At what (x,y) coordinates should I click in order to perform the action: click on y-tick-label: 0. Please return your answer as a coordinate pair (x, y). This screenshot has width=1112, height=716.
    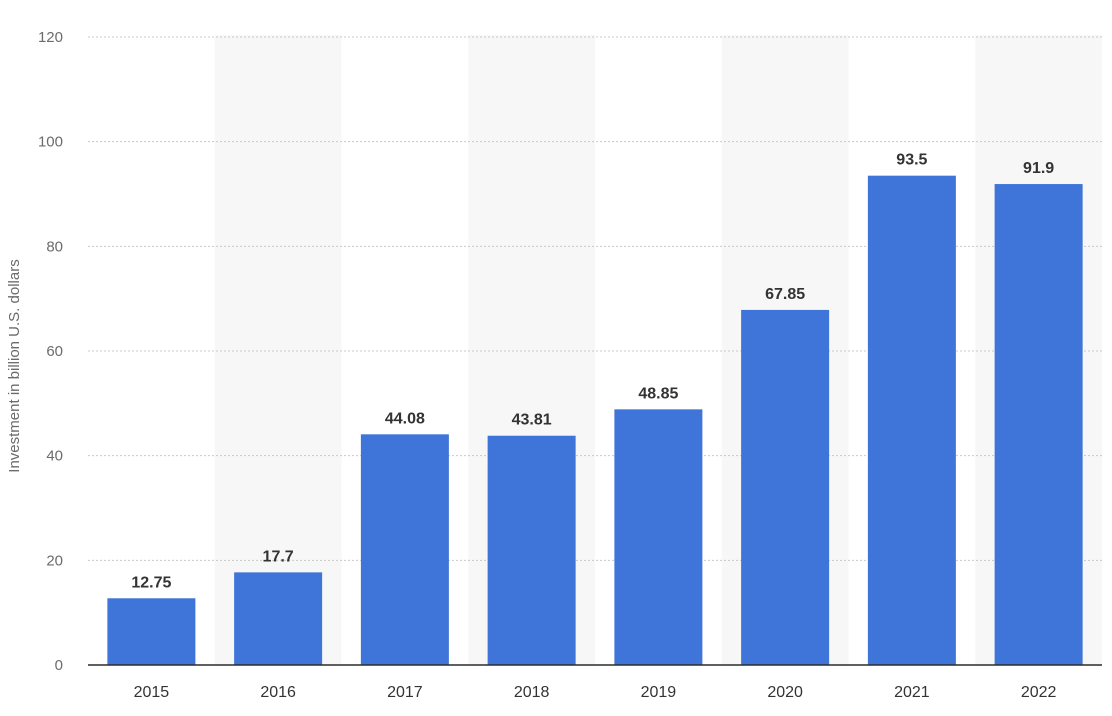
    Looking at the image, I should click on (59, 665).